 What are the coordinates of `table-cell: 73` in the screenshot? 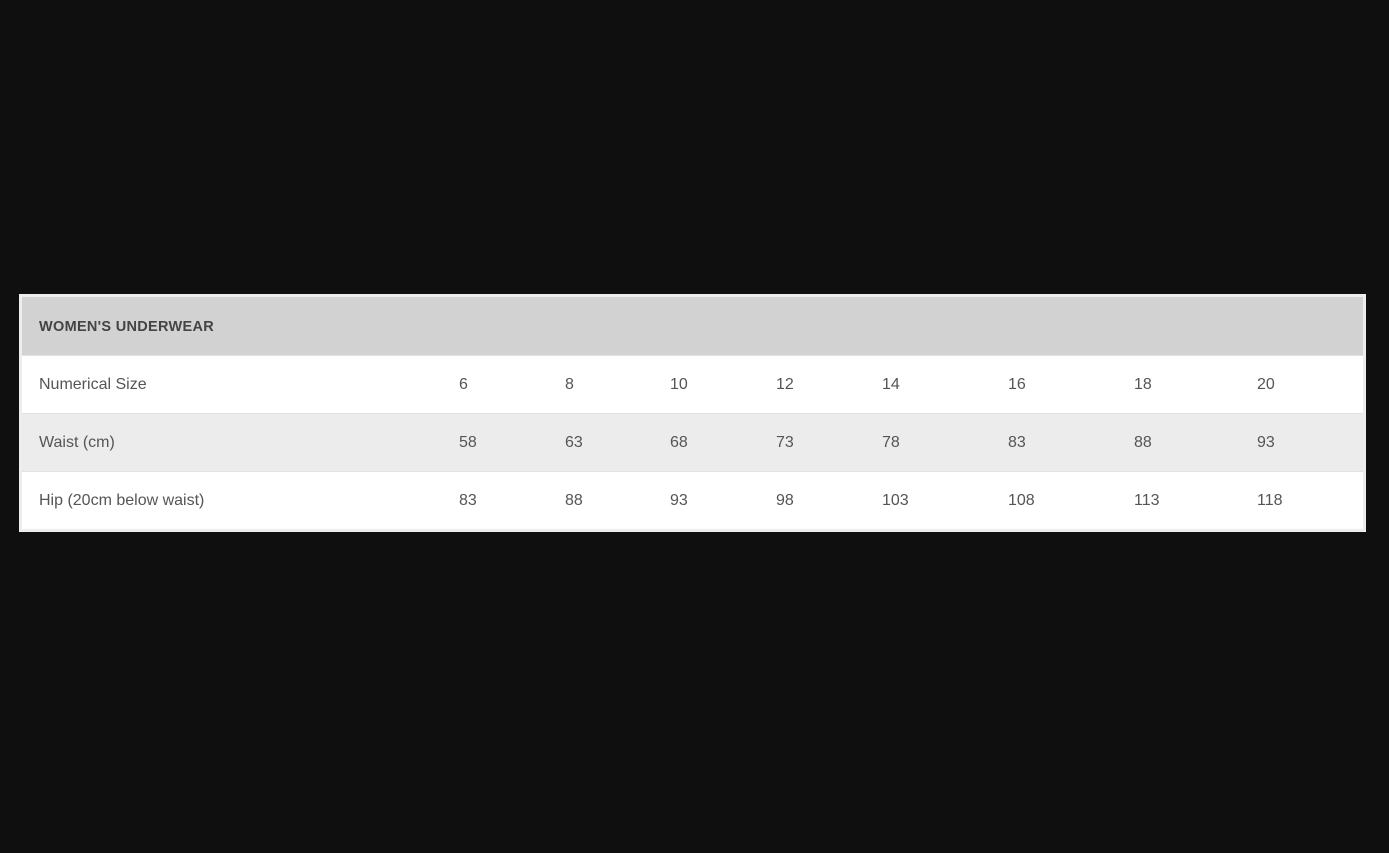 It's located at (785, 442).